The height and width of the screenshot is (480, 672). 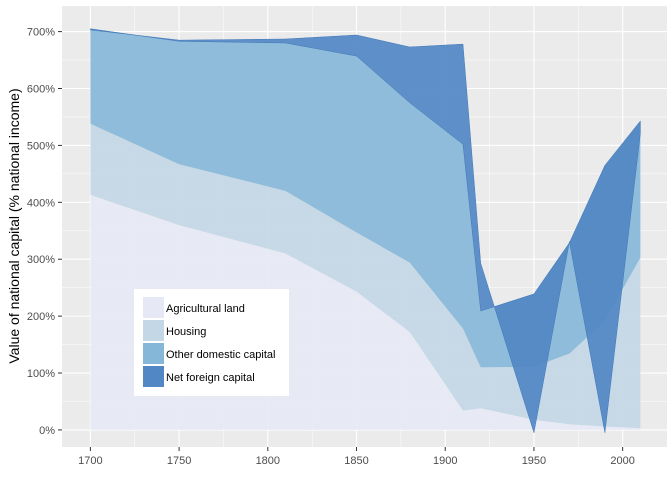 What do you see at coordinates (186, 332) in the screenshot?
I see `legend-label: Housing` at bounding box center [186, 332].